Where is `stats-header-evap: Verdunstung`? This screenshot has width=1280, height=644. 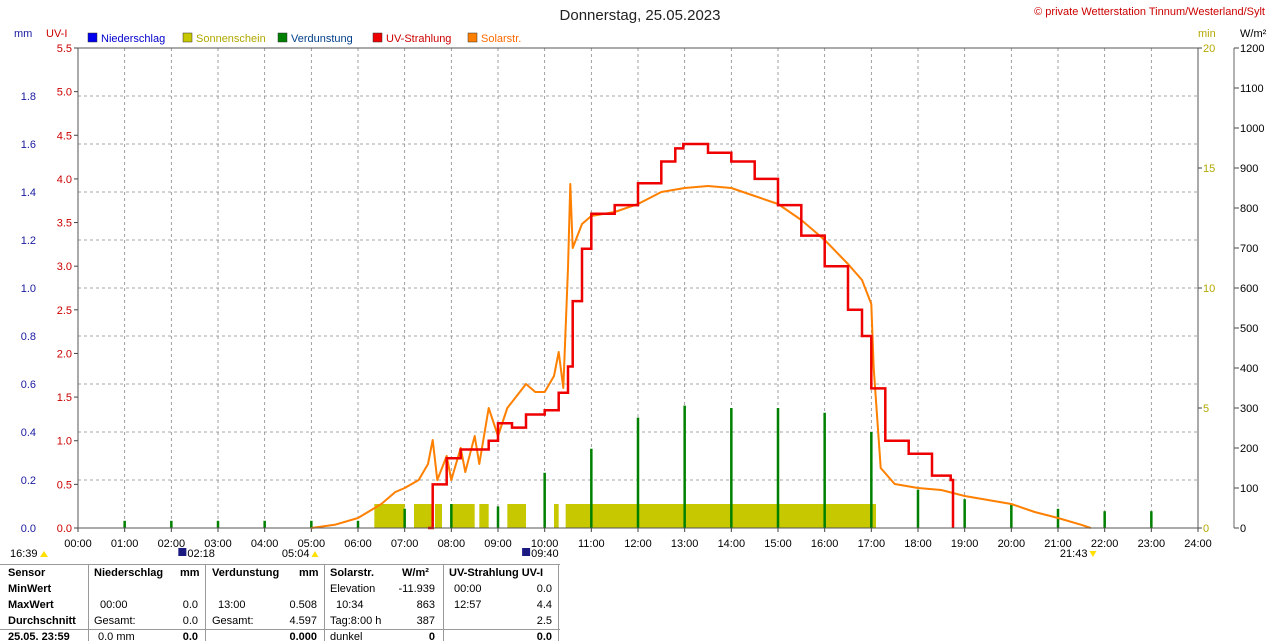
stats-header-evap: Verdunstung is located at coordinates (246, 573).